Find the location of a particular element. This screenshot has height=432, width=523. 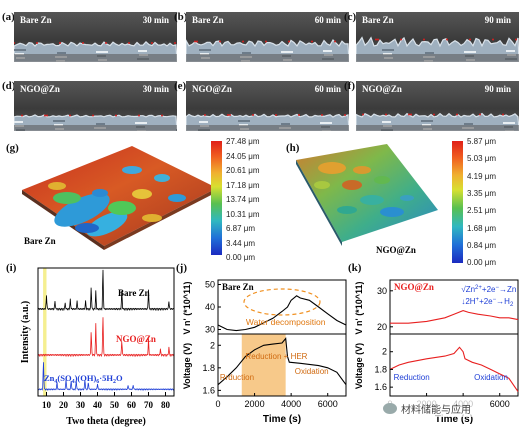

xrd-series-label-bare: Bare Zn is located at coordinates (134, 293).